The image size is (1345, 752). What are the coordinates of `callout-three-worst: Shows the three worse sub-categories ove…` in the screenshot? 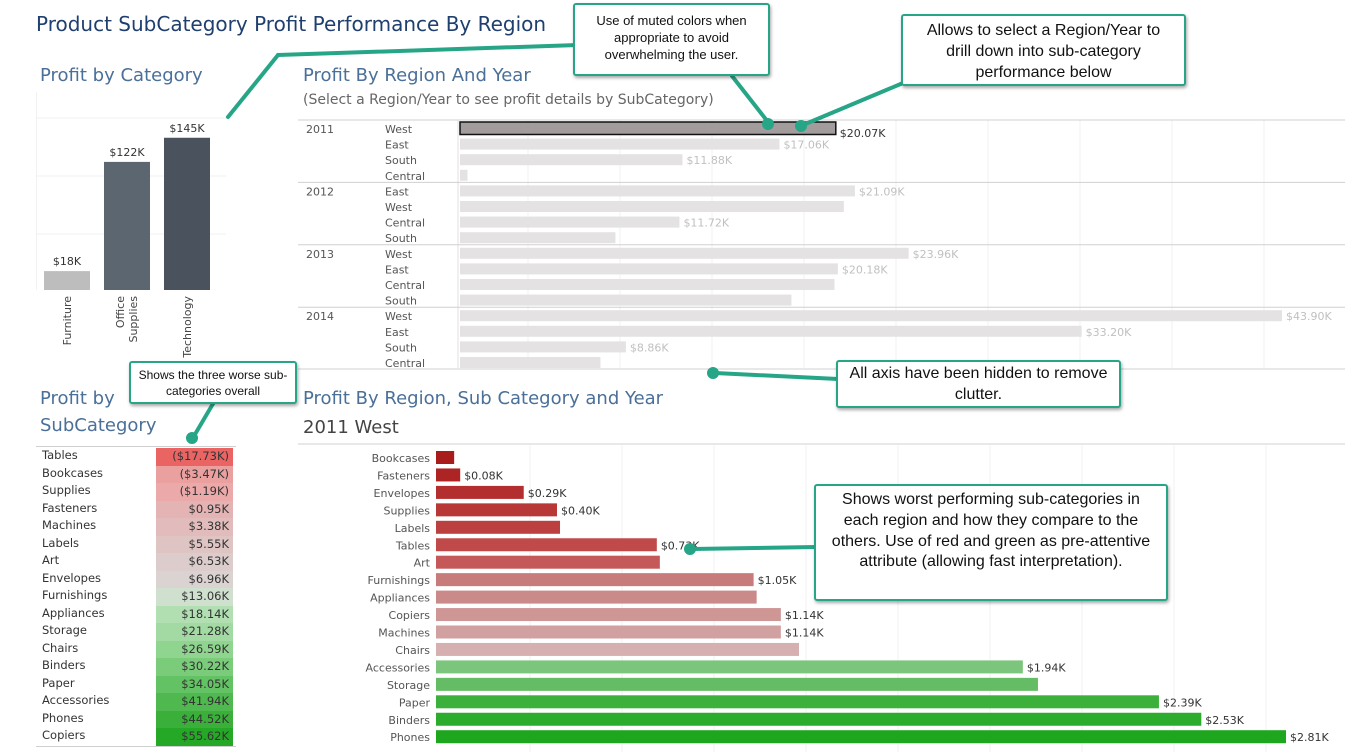 It's located at (213, 382).